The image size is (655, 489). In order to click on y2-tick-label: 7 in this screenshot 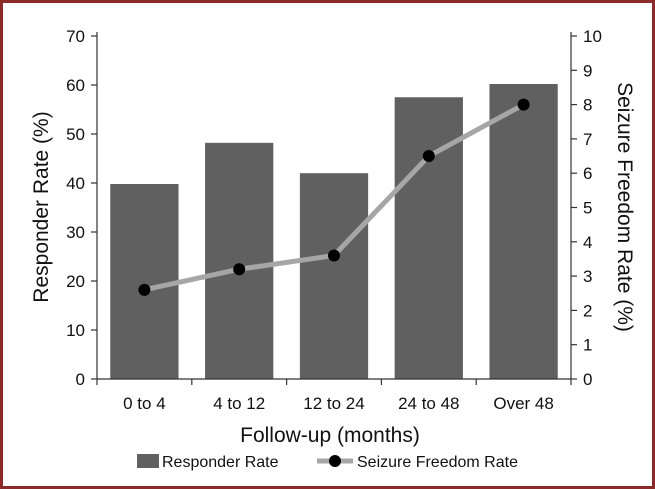, I will do `click(587, 139)`.